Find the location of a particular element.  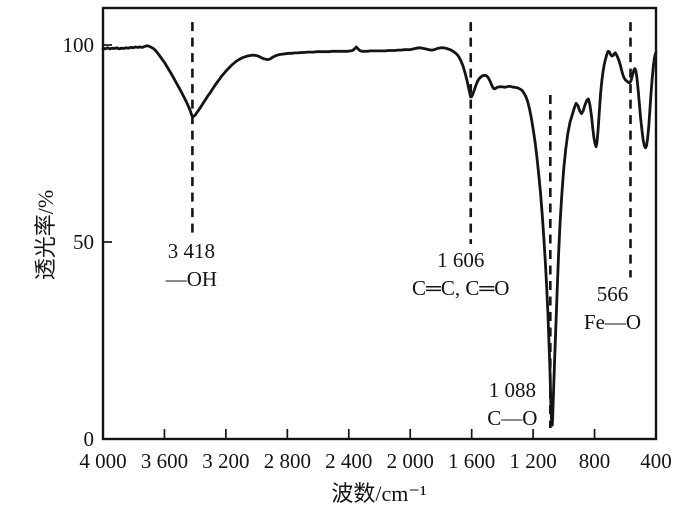

peak-wavenumber-label: 3 418 is located at coordinates (191, 251).